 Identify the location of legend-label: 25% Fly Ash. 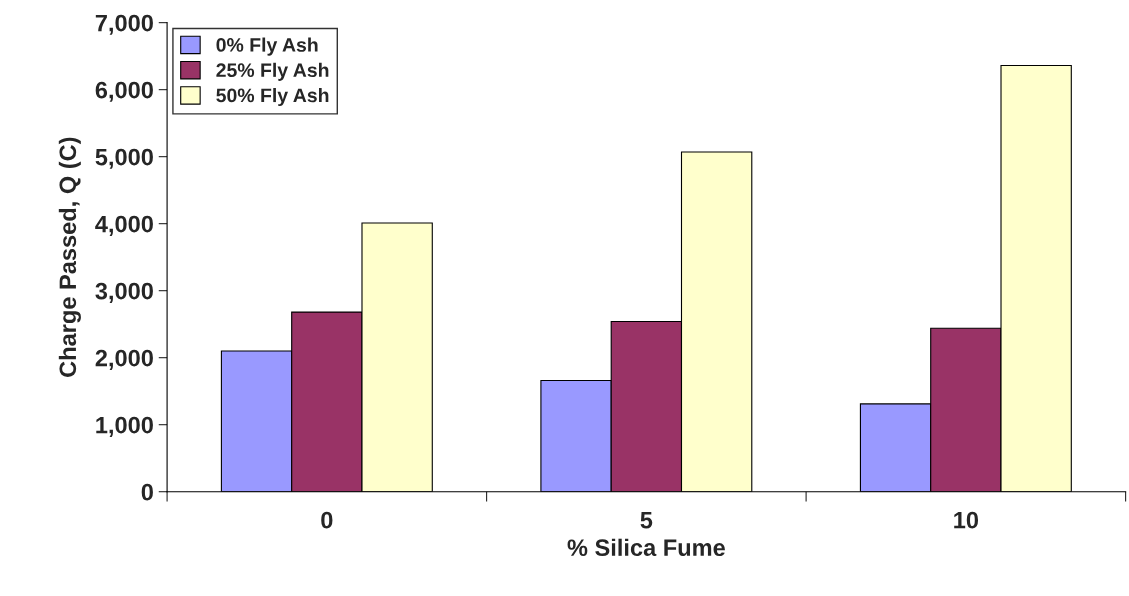
(272, 71).